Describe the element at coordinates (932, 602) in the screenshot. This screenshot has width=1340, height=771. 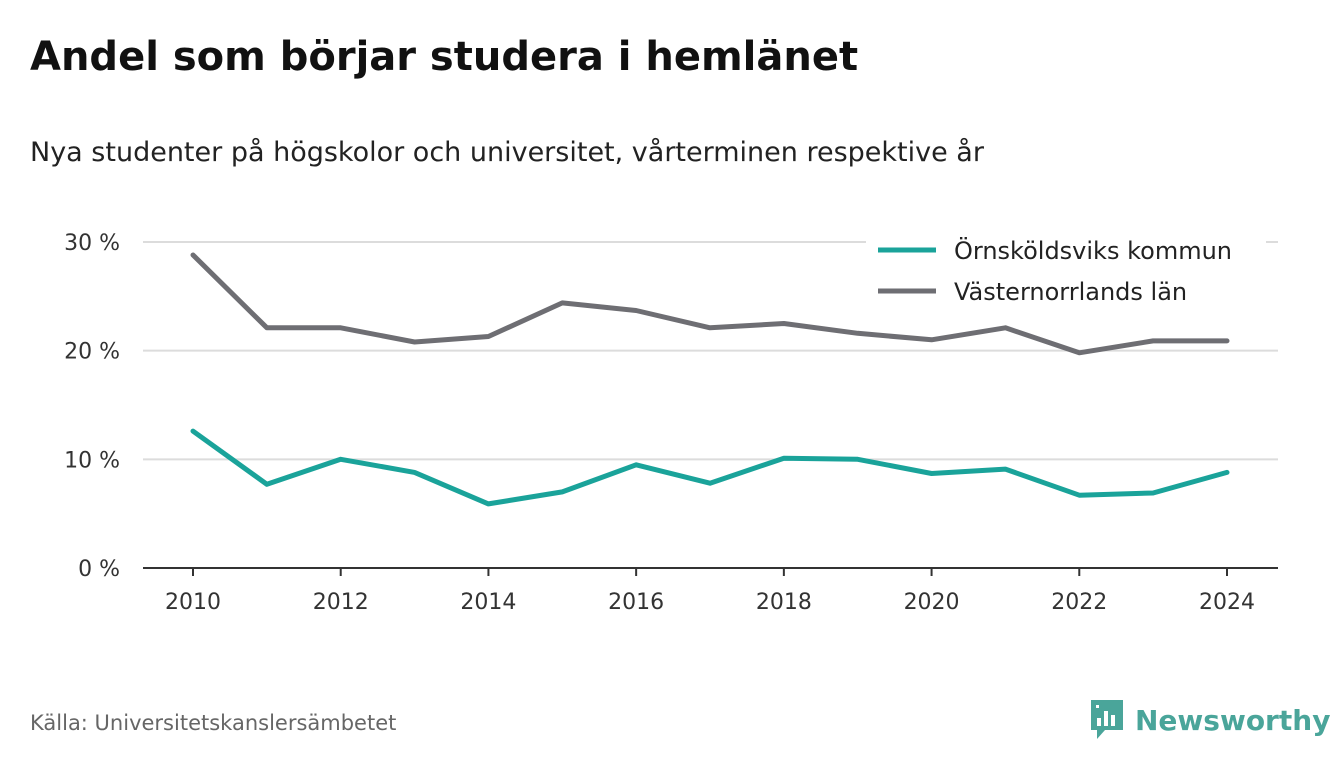
I see `x-tick-label: 2020` at that location.